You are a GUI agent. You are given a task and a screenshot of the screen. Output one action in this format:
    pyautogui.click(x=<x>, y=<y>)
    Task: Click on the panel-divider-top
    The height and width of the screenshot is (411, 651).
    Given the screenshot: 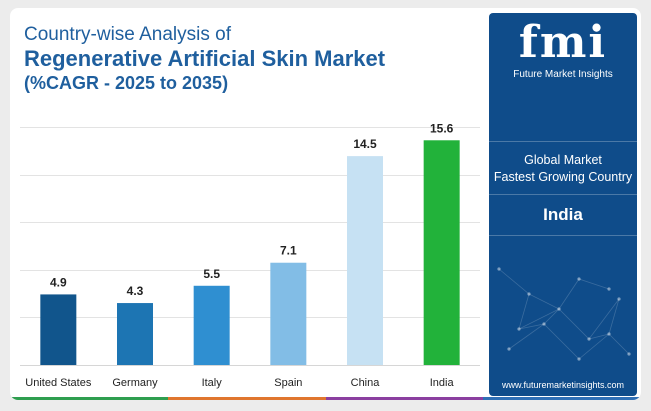 What is the action you would take?
    pyautogui.click(x=563, y=141)
    